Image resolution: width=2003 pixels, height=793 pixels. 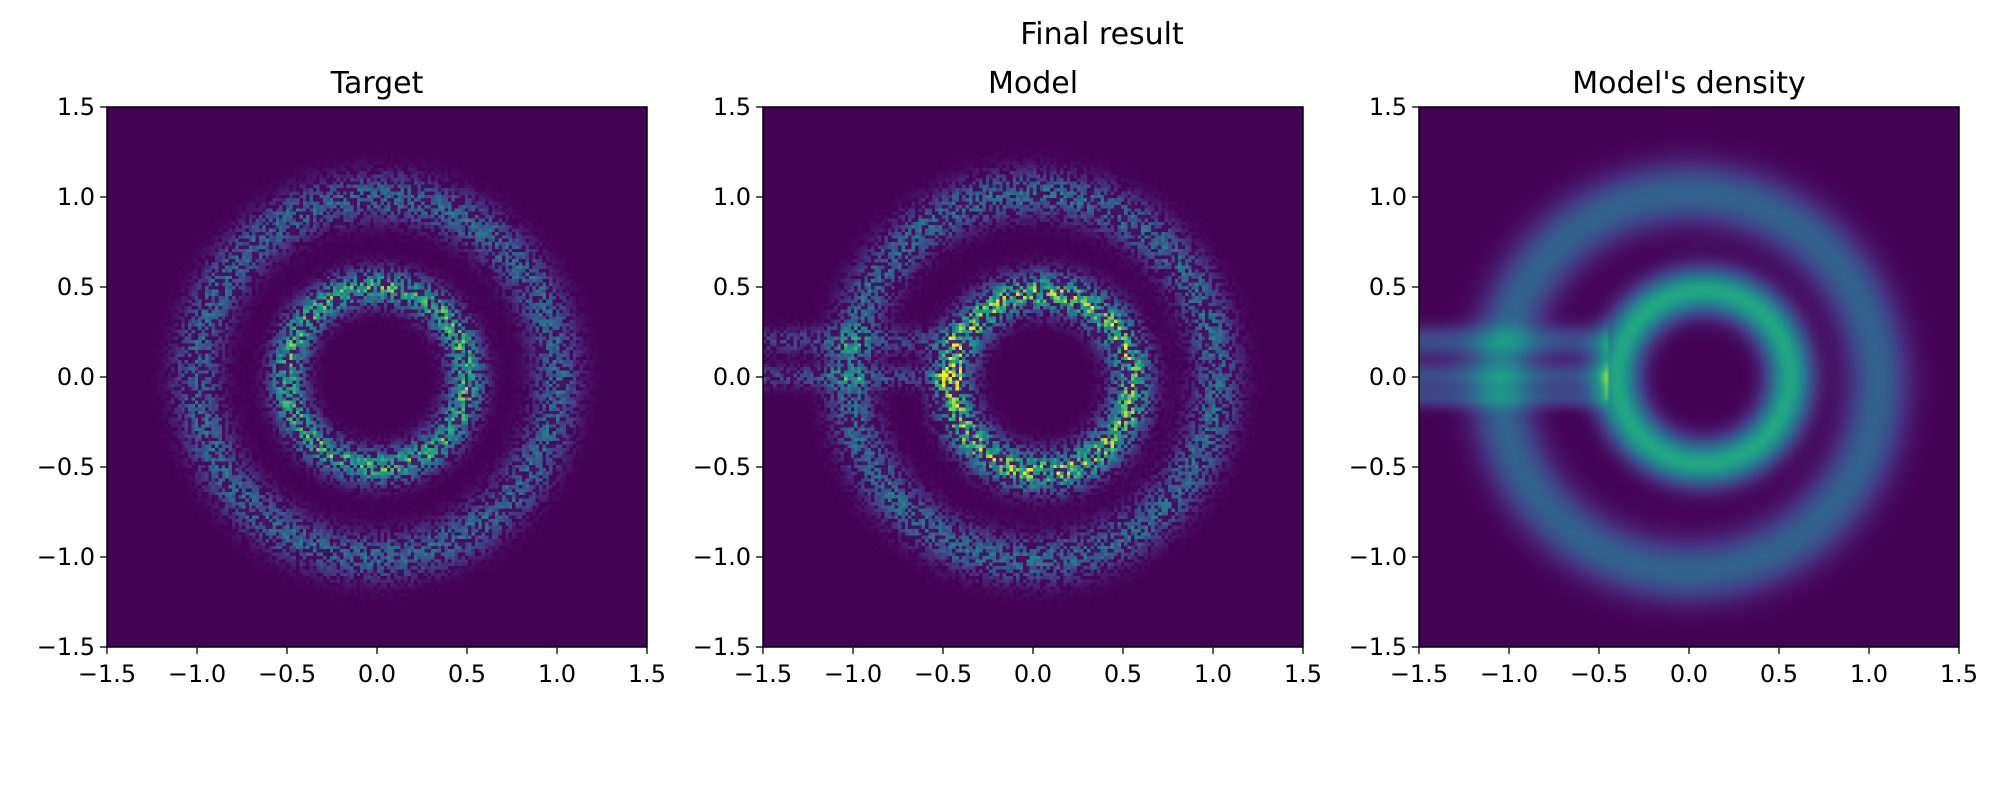 What do you see at coordinates (377, 83) in the screenshot?
I see `panel-title: Target` at bounding box center [377, 83].